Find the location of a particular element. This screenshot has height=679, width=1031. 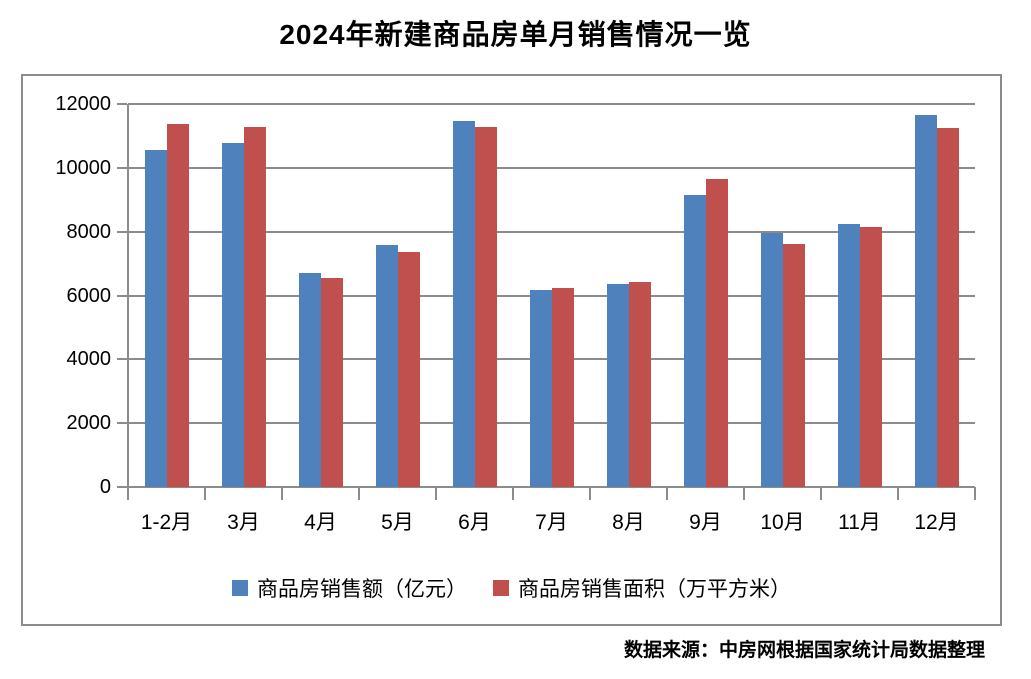

bar-group-3月 is located at coordinates (243, 295).